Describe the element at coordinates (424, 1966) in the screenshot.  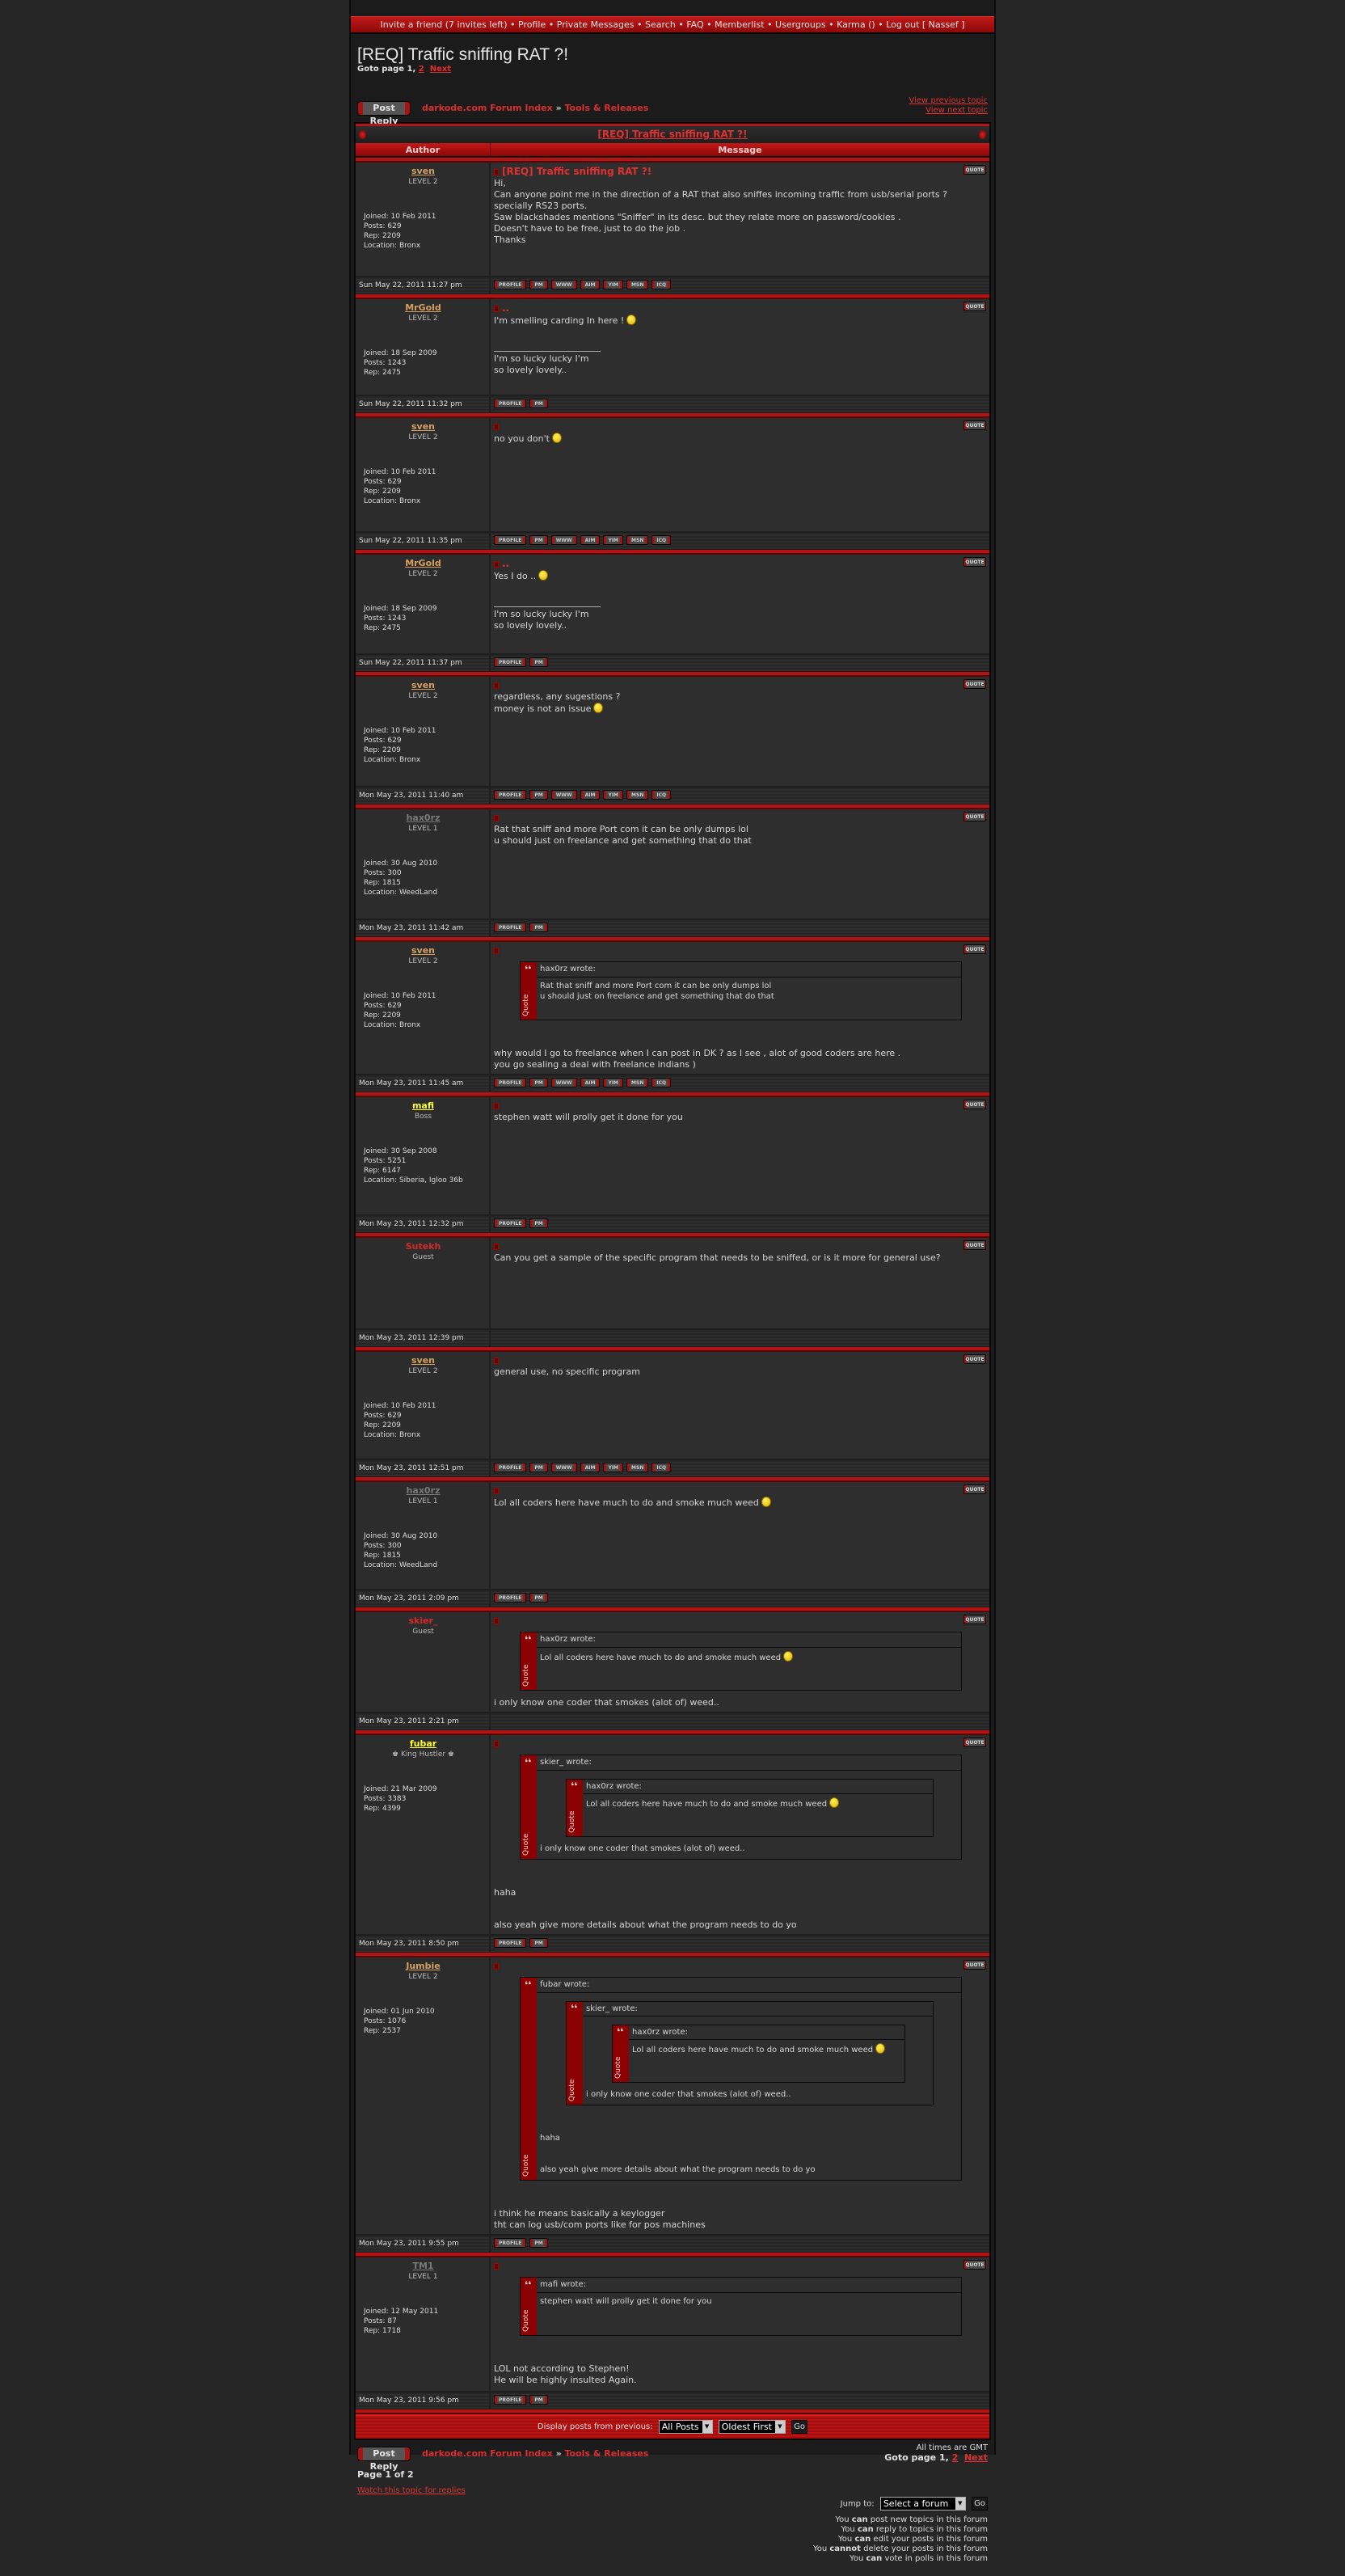
I see `author-name: Jumbie` at that location.